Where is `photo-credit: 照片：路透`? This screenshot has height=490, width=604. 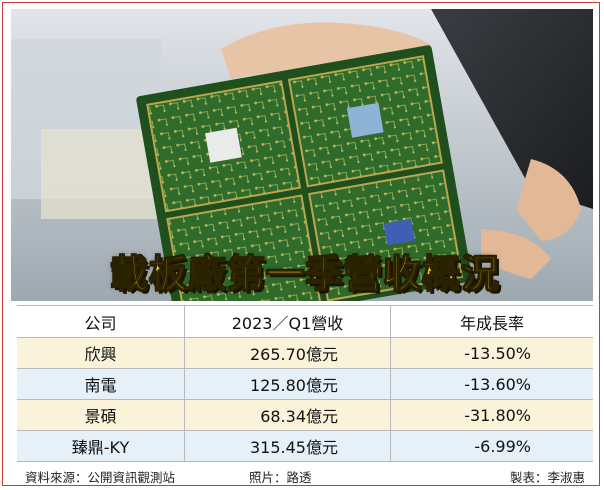
photo-credit: 照片：路透 is located at coordinates (280, 477).